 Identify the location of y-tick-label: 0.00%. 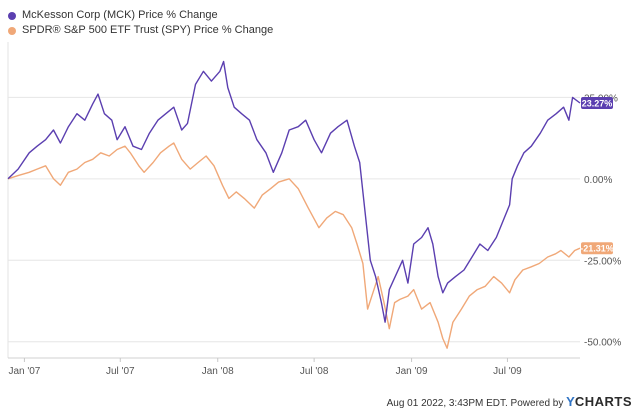
(598, 180).